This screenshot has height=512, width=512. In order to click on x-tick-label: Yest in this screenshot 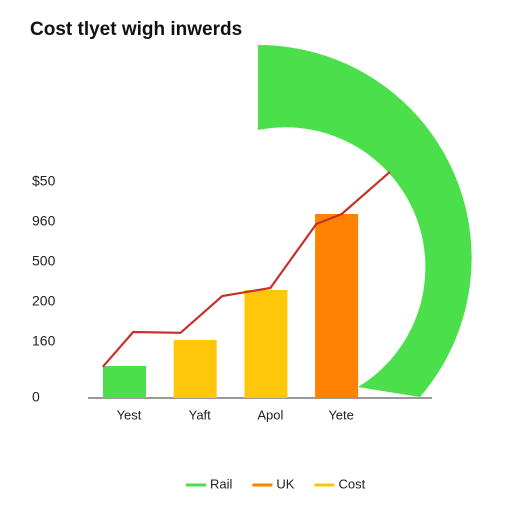, I will do `click(129, 414)`.